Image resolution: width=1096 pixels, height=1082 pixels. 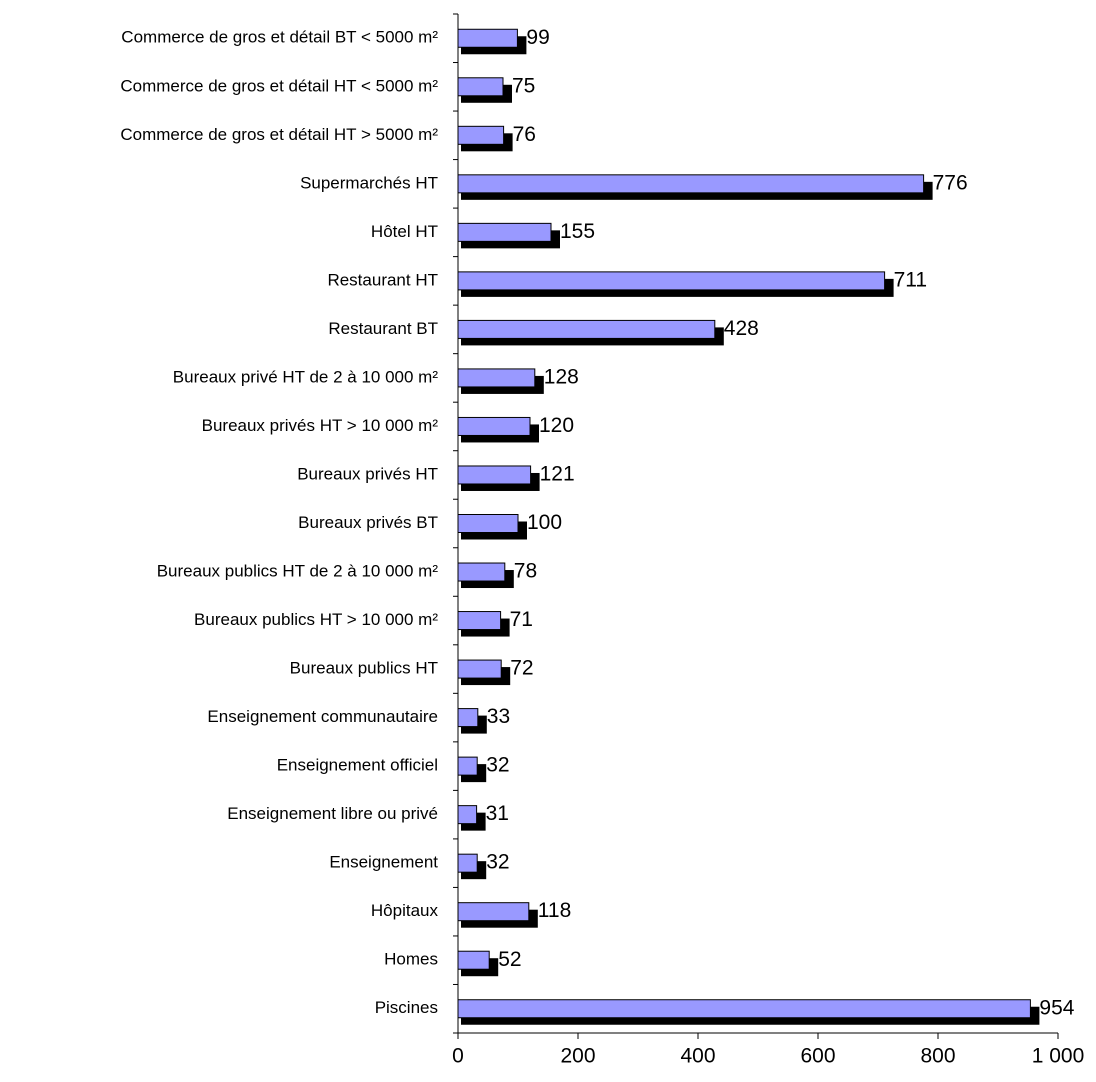 I want to click on value-label: 99, so click(x=537, y=37).